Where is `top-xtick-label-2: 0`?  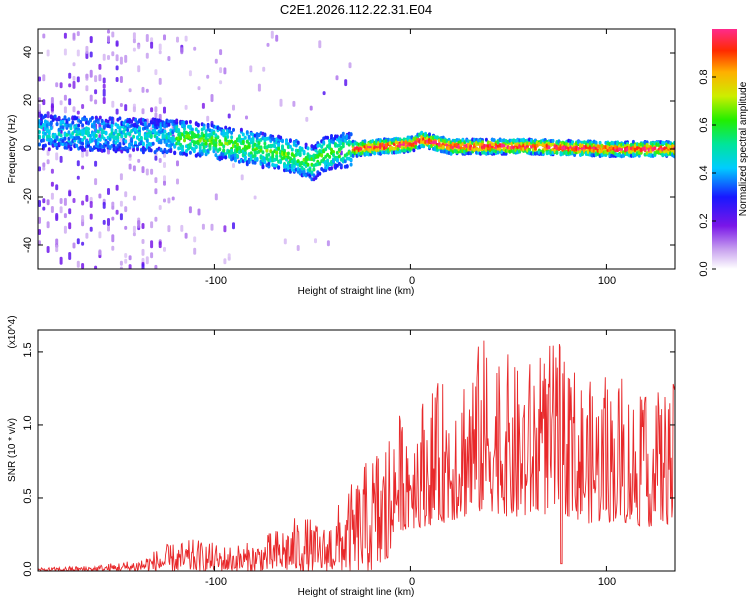
top-xtick-label-2: 0 is located at coordinates (412, 281).